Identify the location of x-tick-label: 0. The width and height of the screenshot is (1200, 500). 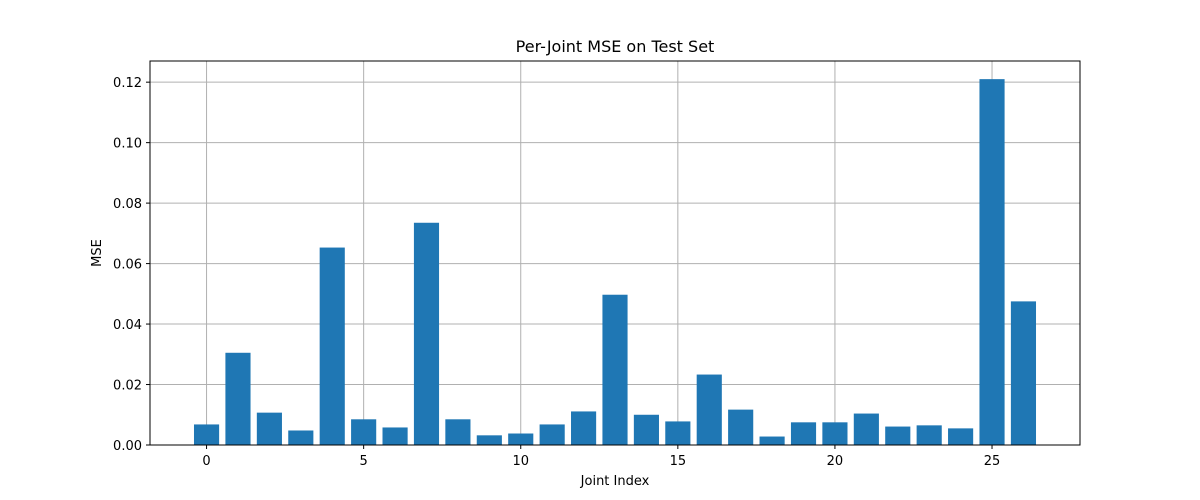
(206, 461).